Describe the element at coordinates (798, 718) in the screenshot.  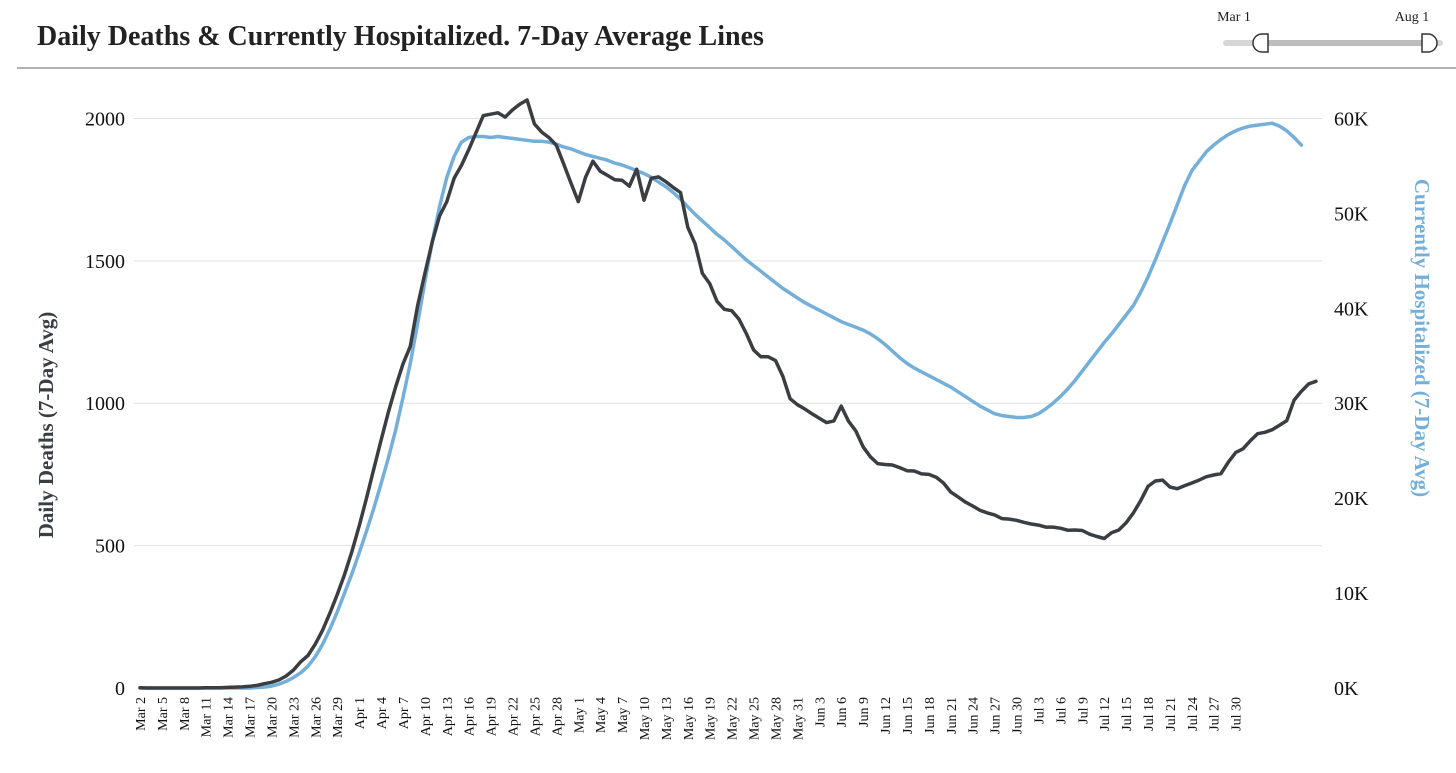
I see `x-tick-label: May 31` at that location.